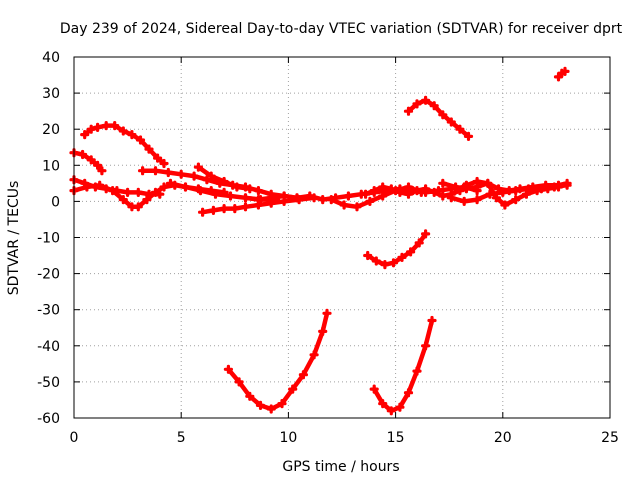 The width and height of the screenshot is (640, 480). I want to click on x-tick-label: 20, so click(503, 438).